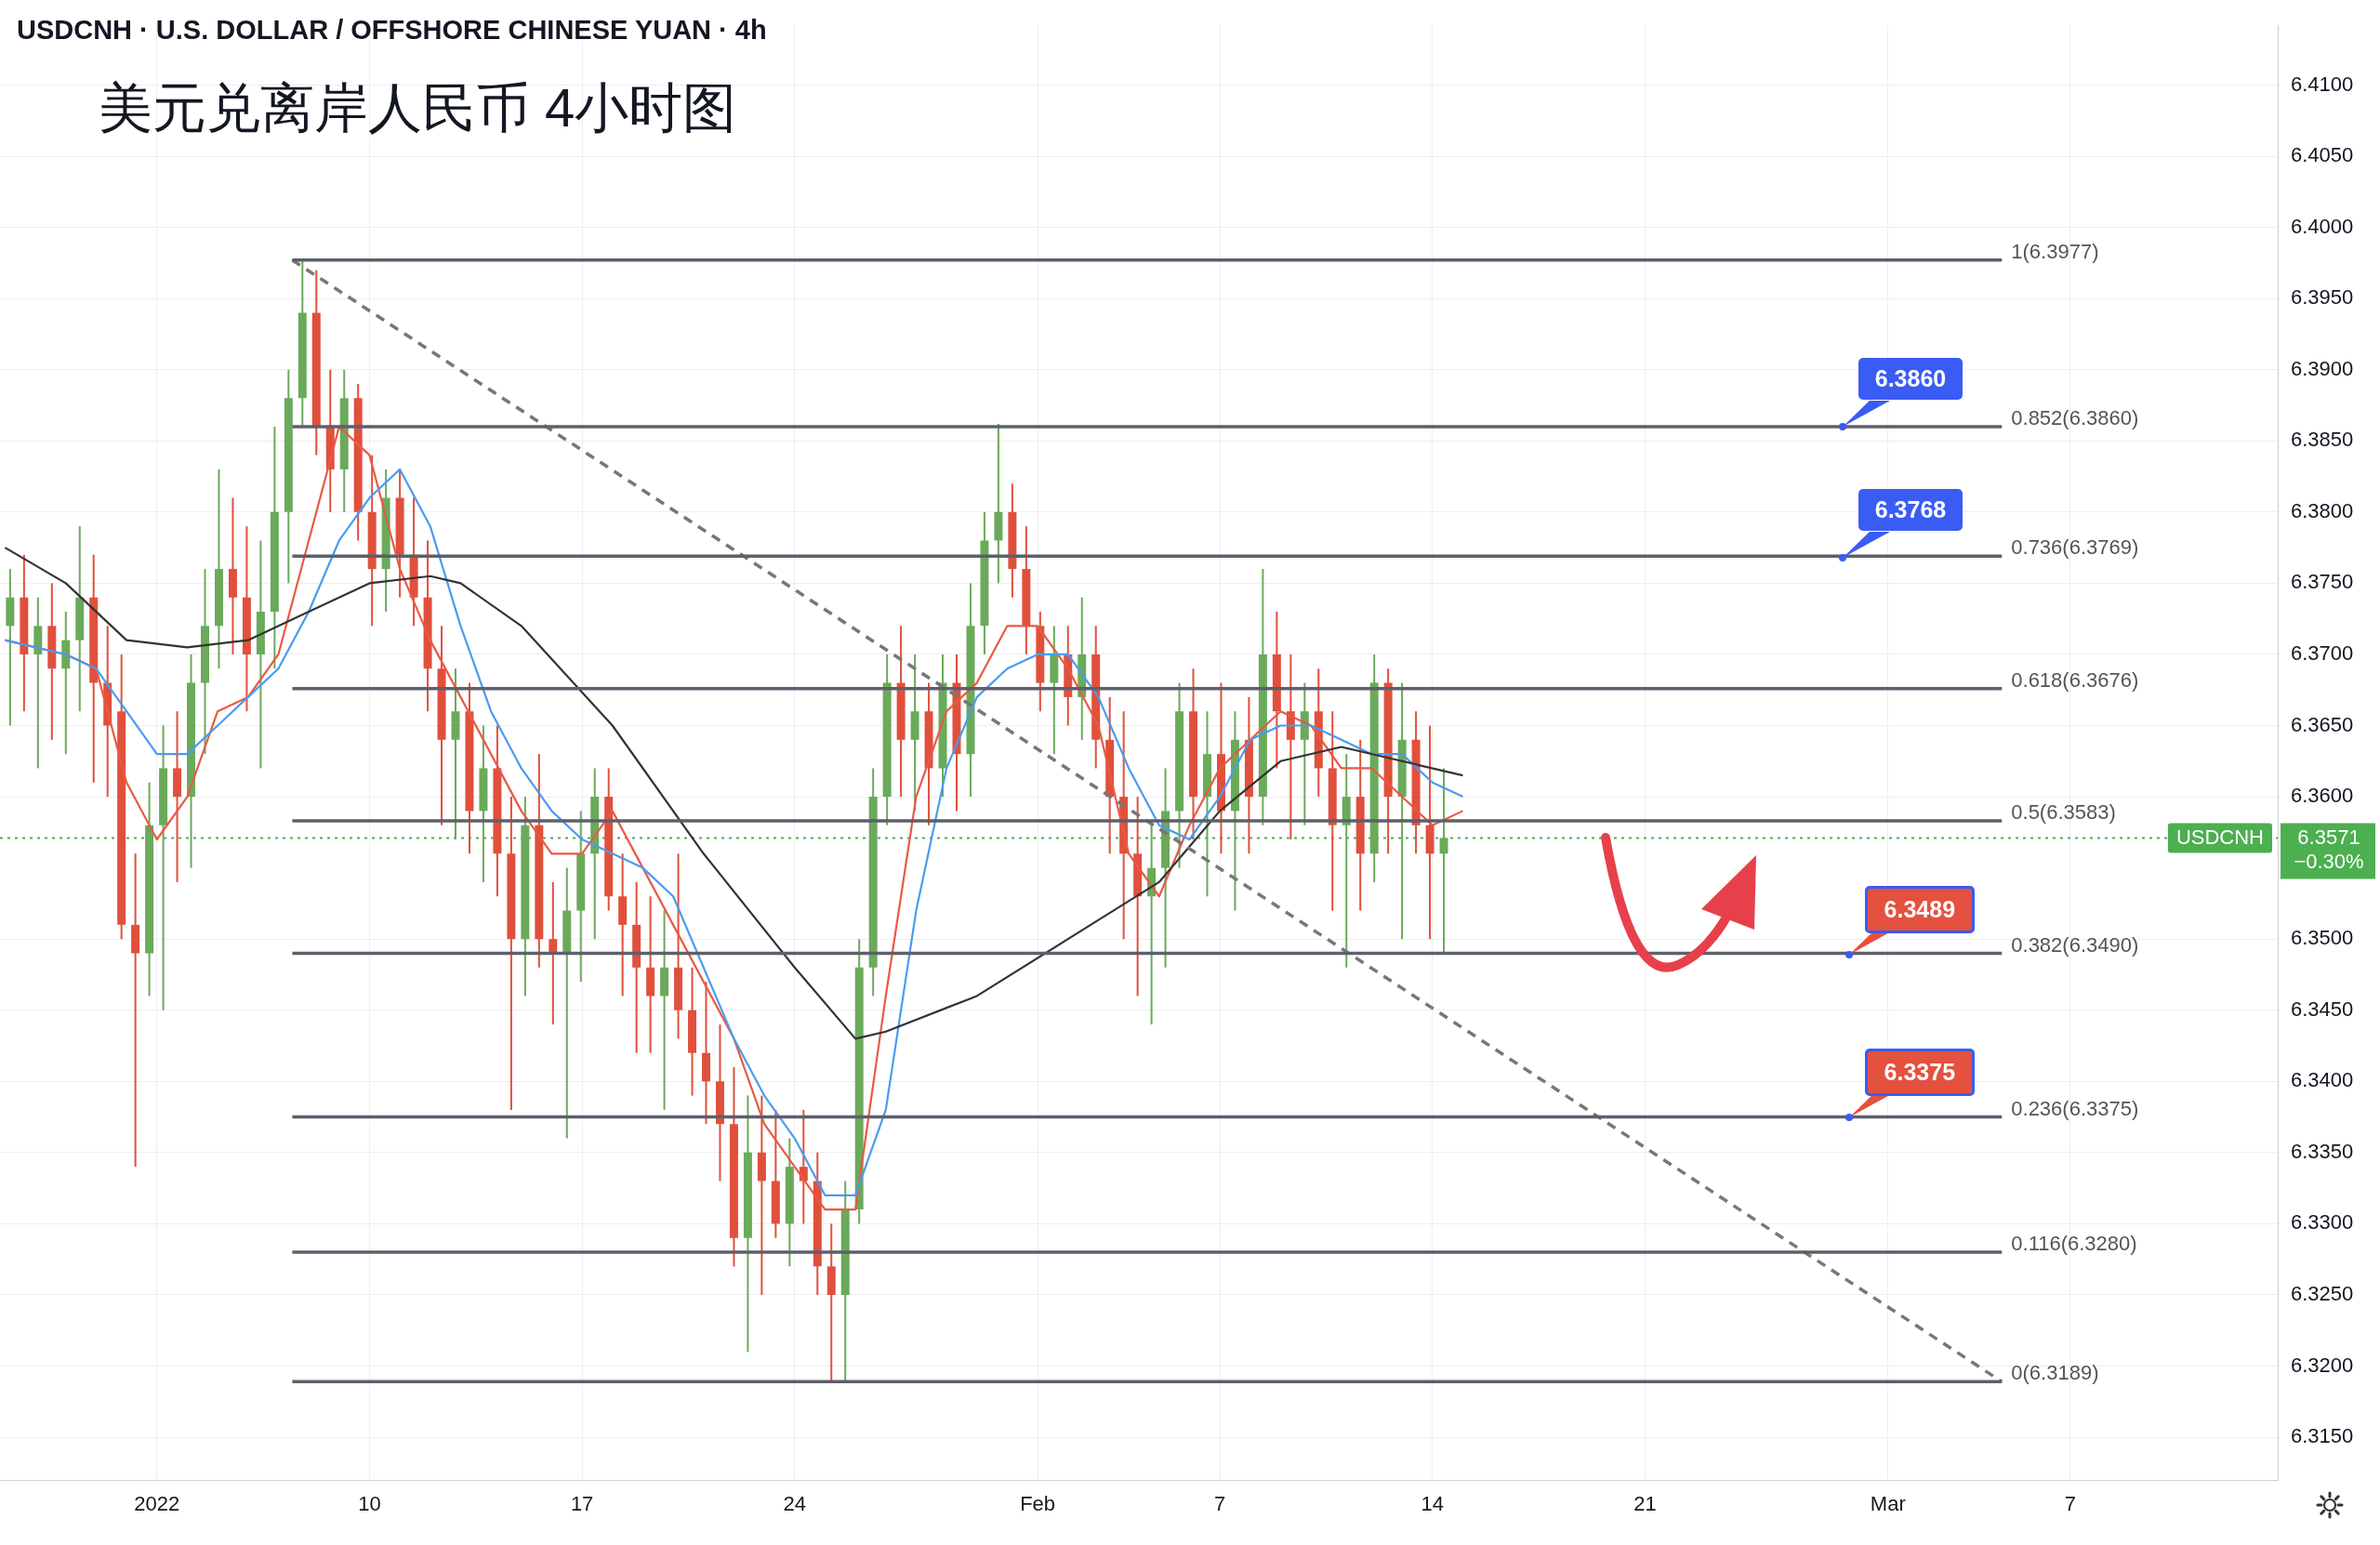 The image size is (2380, 1545). I want to click on callout: 6.3375, so click(1910, 1085).